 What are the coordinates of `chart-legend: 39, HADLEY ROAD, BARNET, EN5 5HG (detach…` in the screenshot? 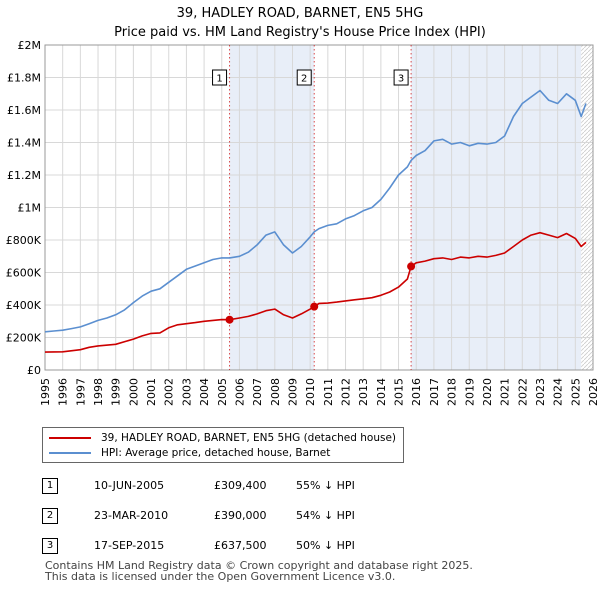 It's located at (223, 445).